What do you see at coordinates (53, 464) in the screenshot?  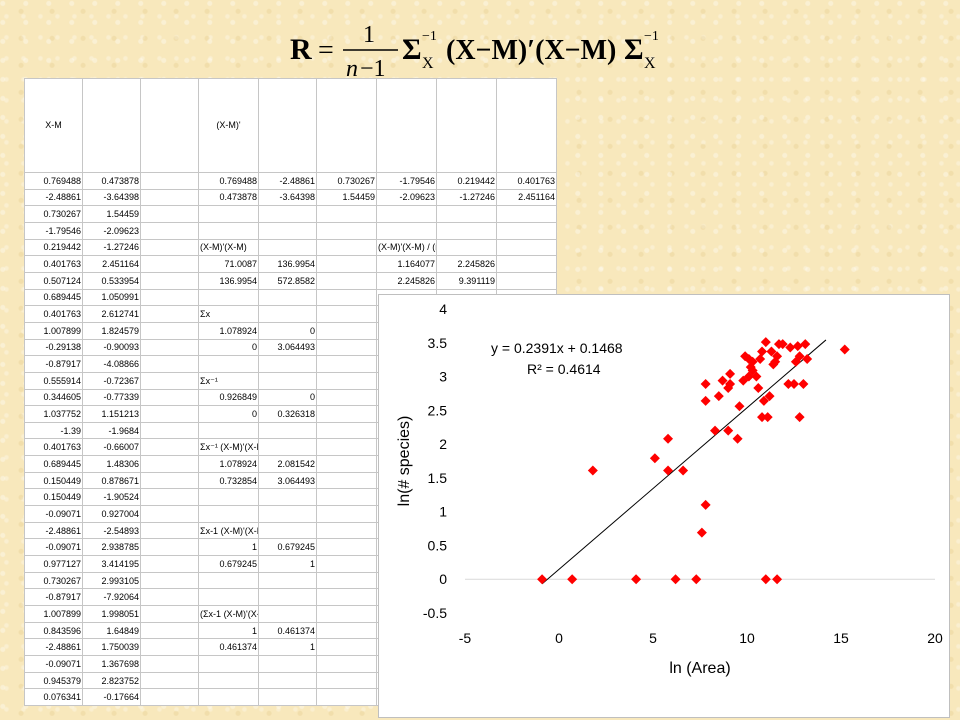 I see `sheet-cell: 0.689445` at bounding box center [53, 464].